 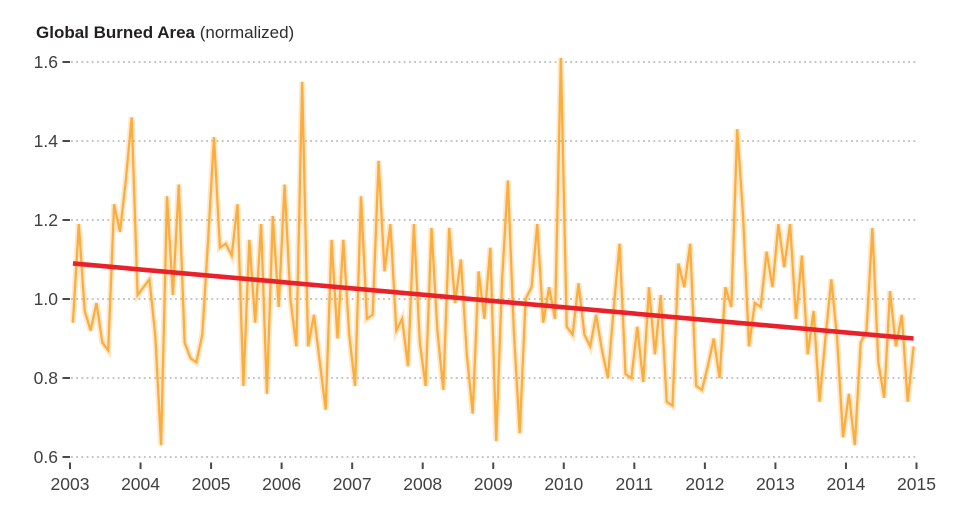 What do you see at coordinates (775, 484) in the screenshot?
I see `x-axis-label: 2013` at bounding box center [775, 484].